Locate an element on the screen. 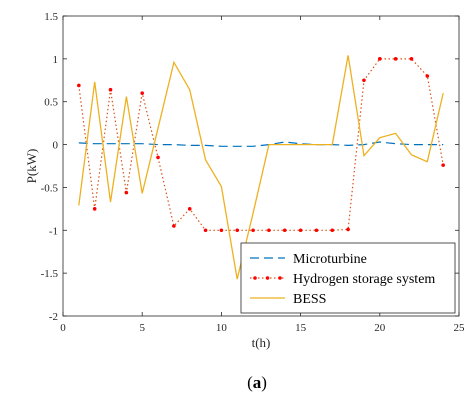 The height and width of the screenshot is (404, 474). caption-open-paren: ( is located at coordinates (250, 382).